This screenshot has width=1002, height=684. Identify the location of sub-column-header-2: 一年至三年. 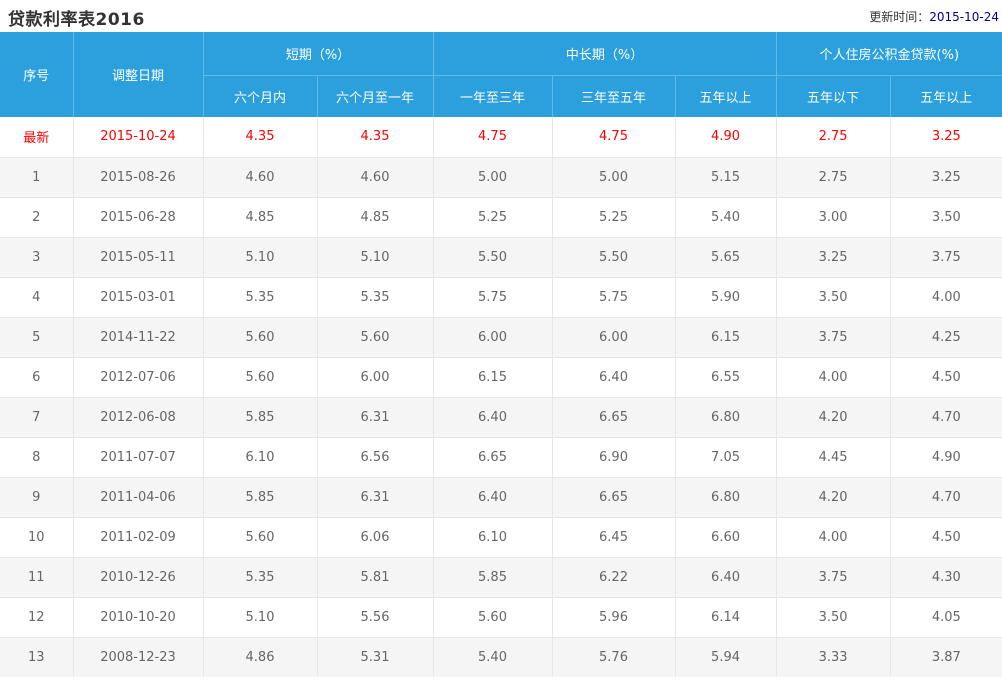
(492, 95).